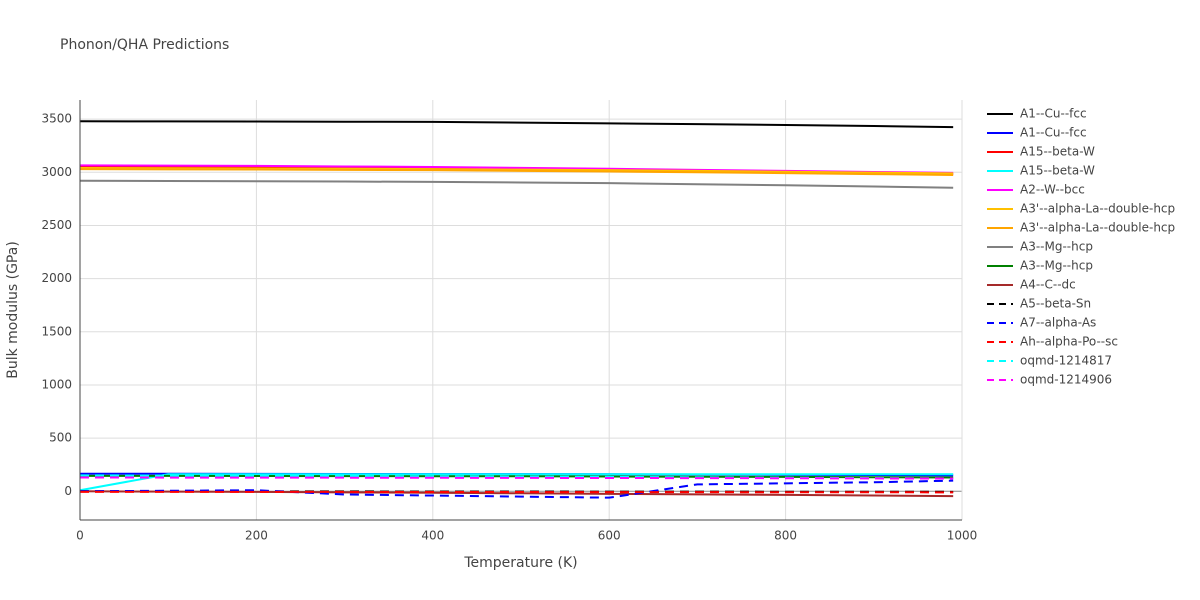 The height and width of the screenshot is (600, 1200). I want to click on legend-label: oqmd-1214906, so click(1066, 380).